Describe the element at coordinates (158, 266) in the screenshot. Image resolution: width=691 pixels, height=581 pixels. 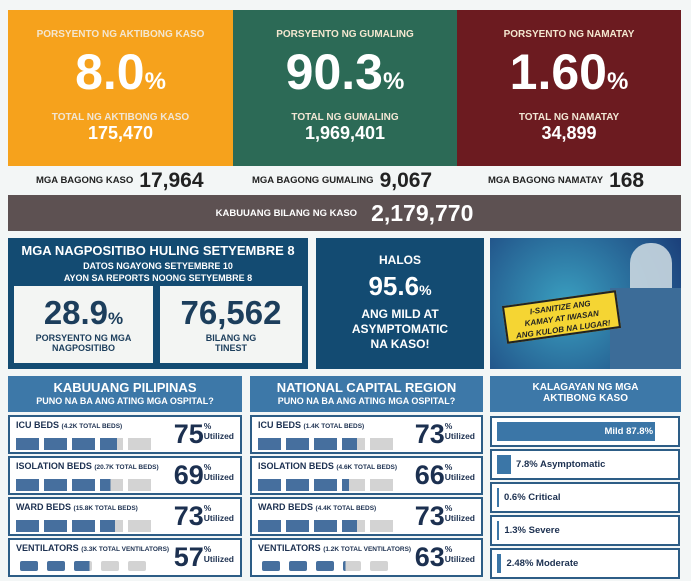
I see `positivity-date: DATOS NGAYONG SETYEMBRE 10` at that location.